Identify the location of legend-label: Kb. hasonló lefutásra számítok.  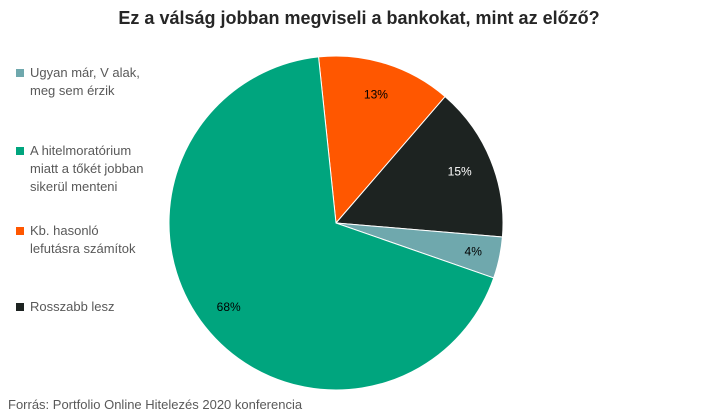
(83, 239).